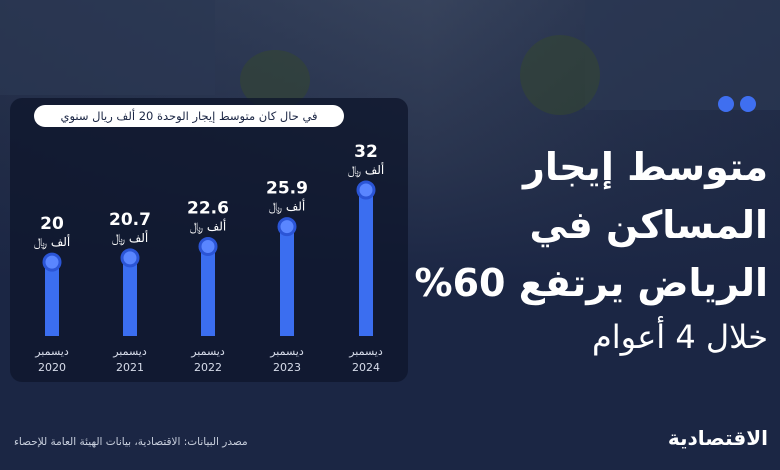 Image resolution: width=780 pixels, height=470 pixels. I want to click on bar-value-label: 32, so click(366, 152).